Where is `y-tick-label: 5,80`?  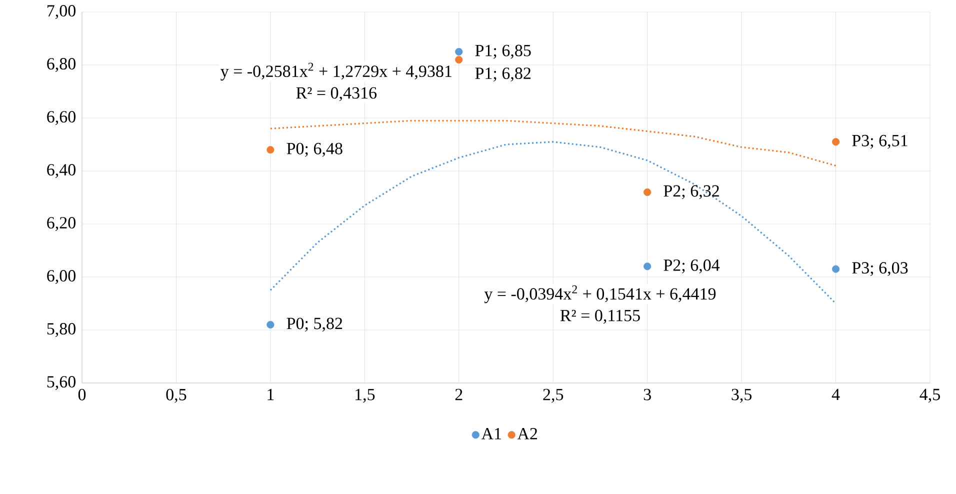 y-tick-label: 5,80 is located at coordinates (61, 330).